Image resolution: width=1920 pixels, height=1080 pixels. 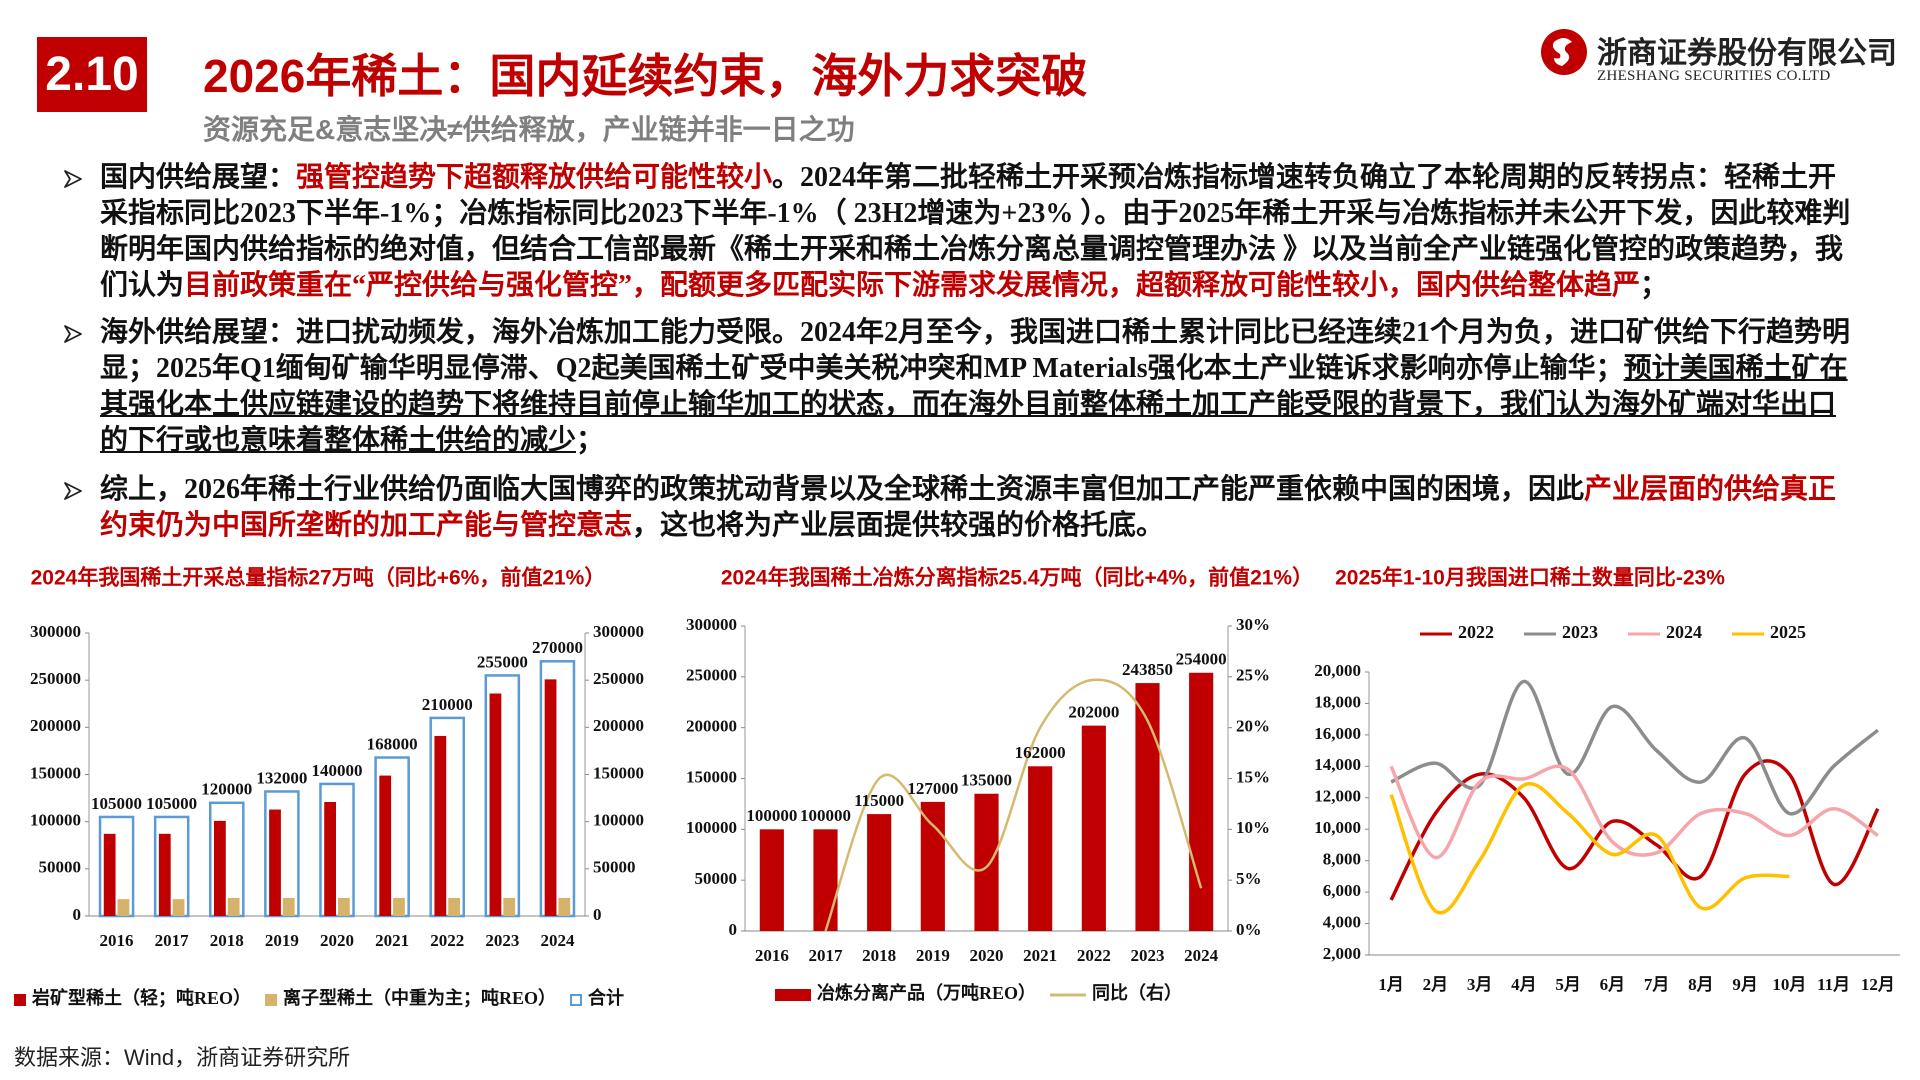 What do you see at coordinates (716, 878) in the screenshot?
I see `y-tick-label: 50000` at bounding box center [716, 878].